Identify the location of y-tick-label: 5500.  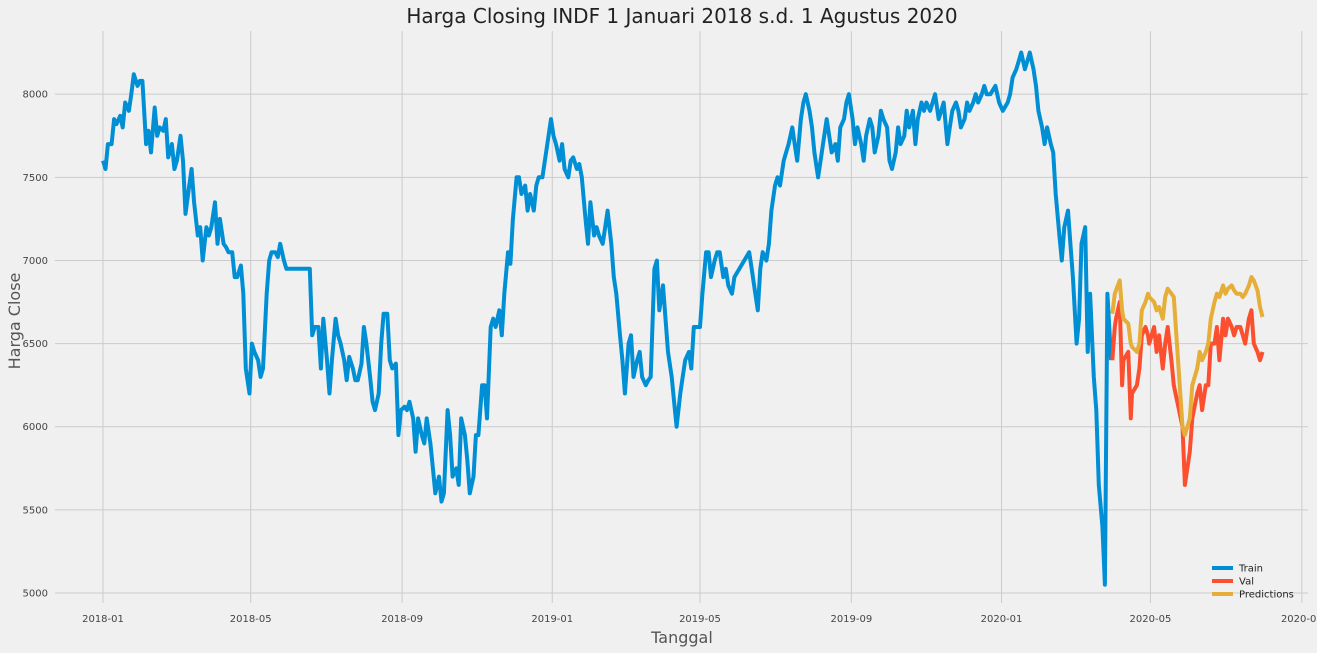
(35, 510).